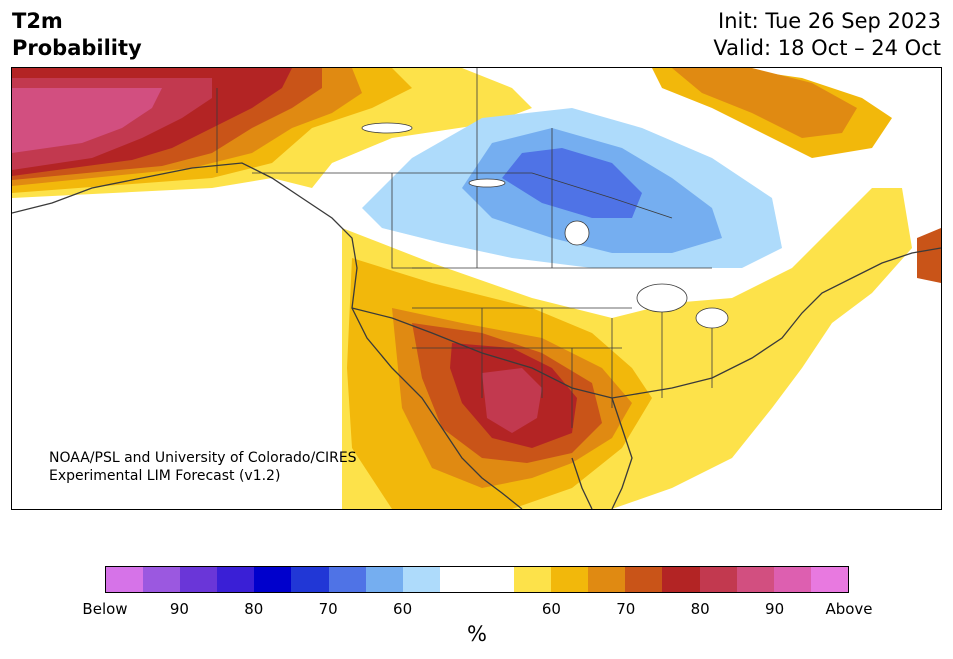 The width and height of the screenshot is (953, 659). What do you see at coordinates (764, 103) in the screenshot?
I see `warm-region-70-east` at bounding box center [764, 103].